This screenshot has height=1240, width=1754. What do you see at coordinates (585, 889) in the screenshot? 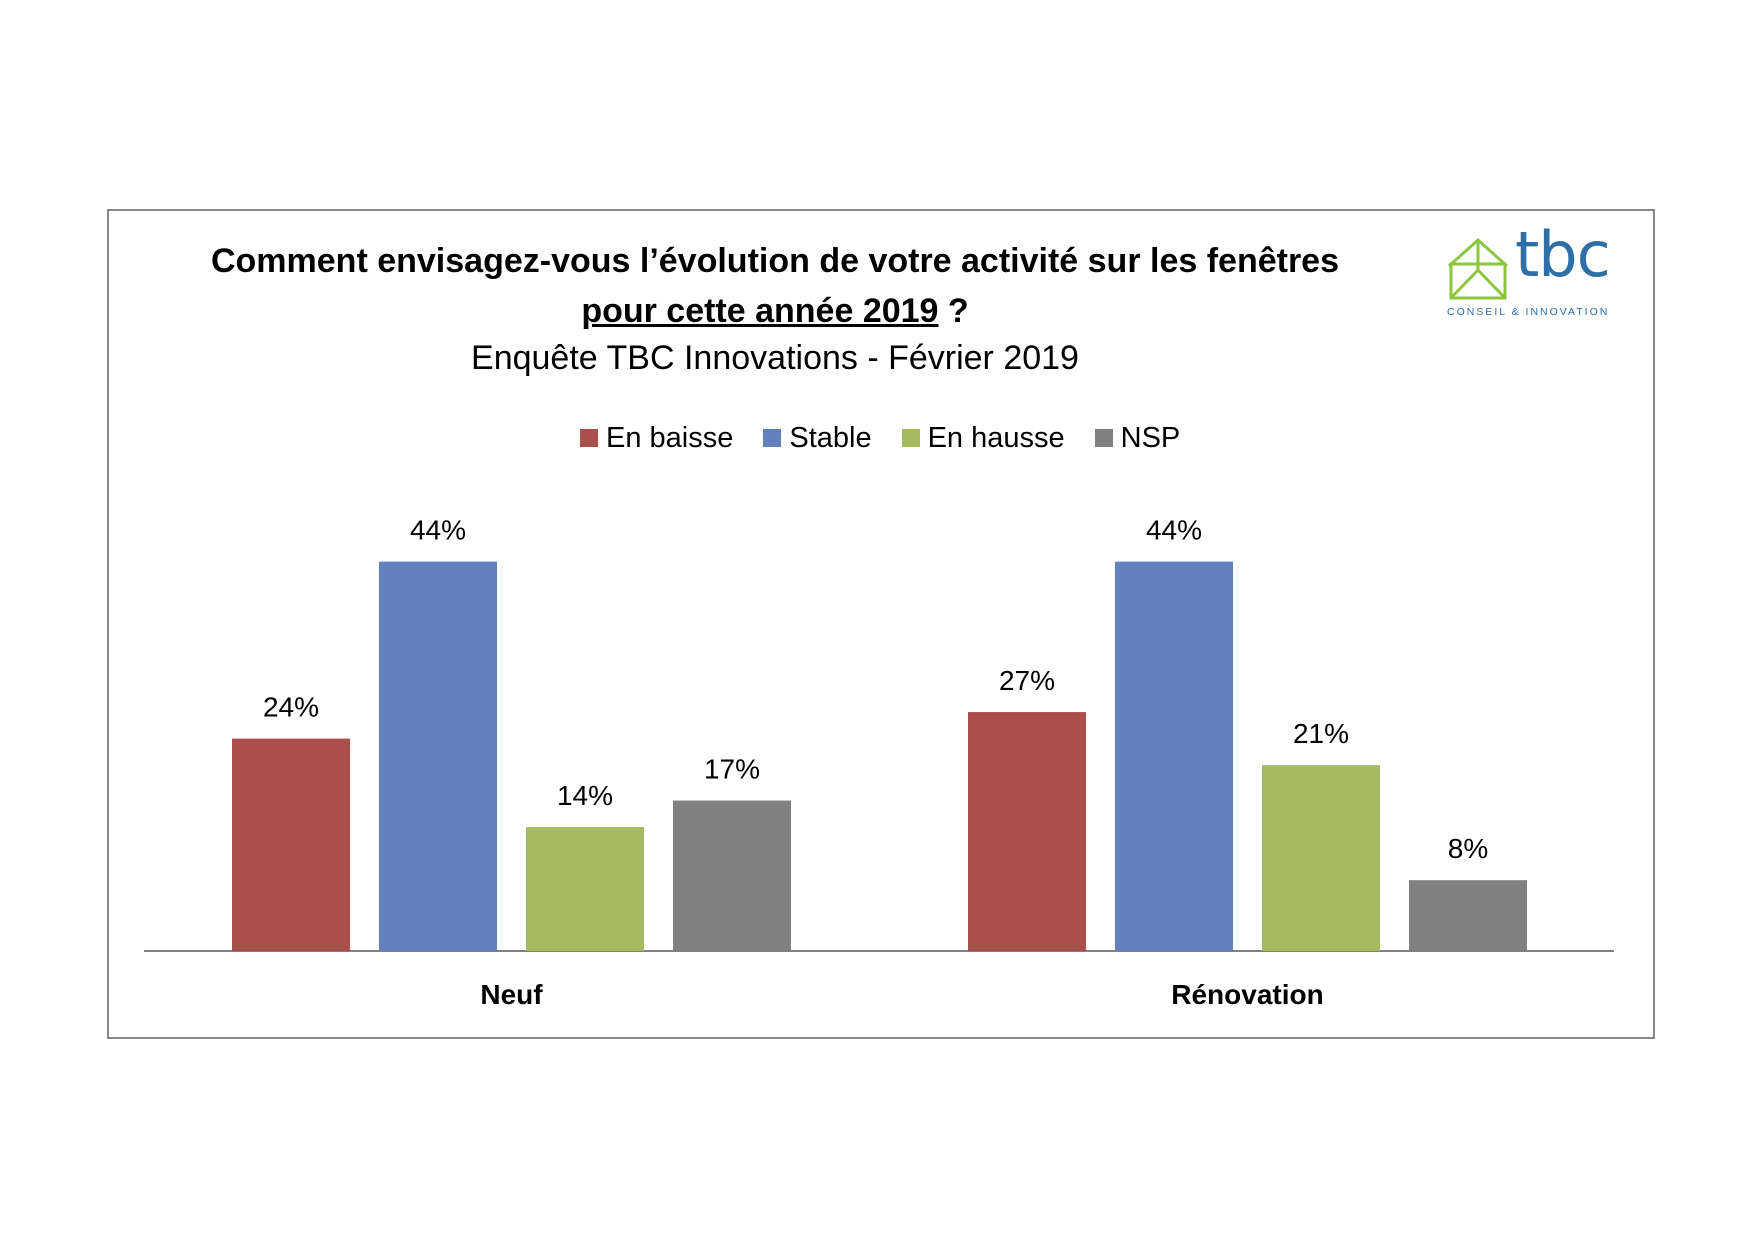
I see `bar-neuf-en-hausse` at bounding box center [585, 889].